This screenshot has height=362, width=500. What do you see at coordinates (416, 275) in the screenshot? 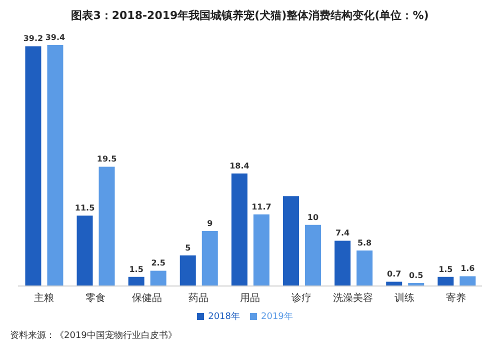
I see `data-label: 0.5` at bounding box center [416, 275].